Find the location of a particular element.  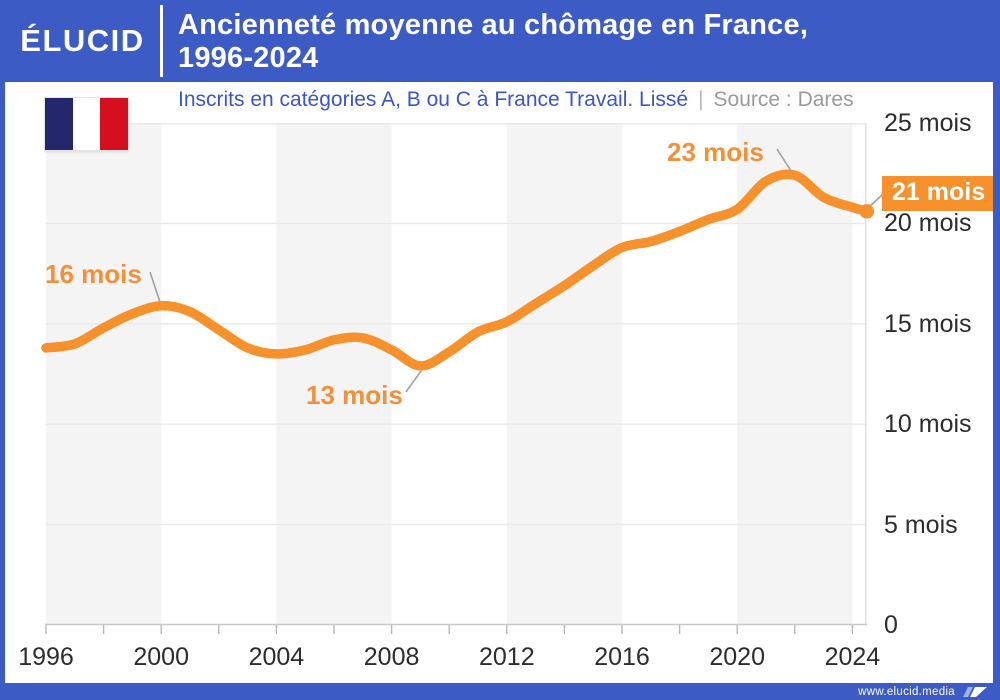

elucid-pennant-glyph is located at coordinates (975, 692).